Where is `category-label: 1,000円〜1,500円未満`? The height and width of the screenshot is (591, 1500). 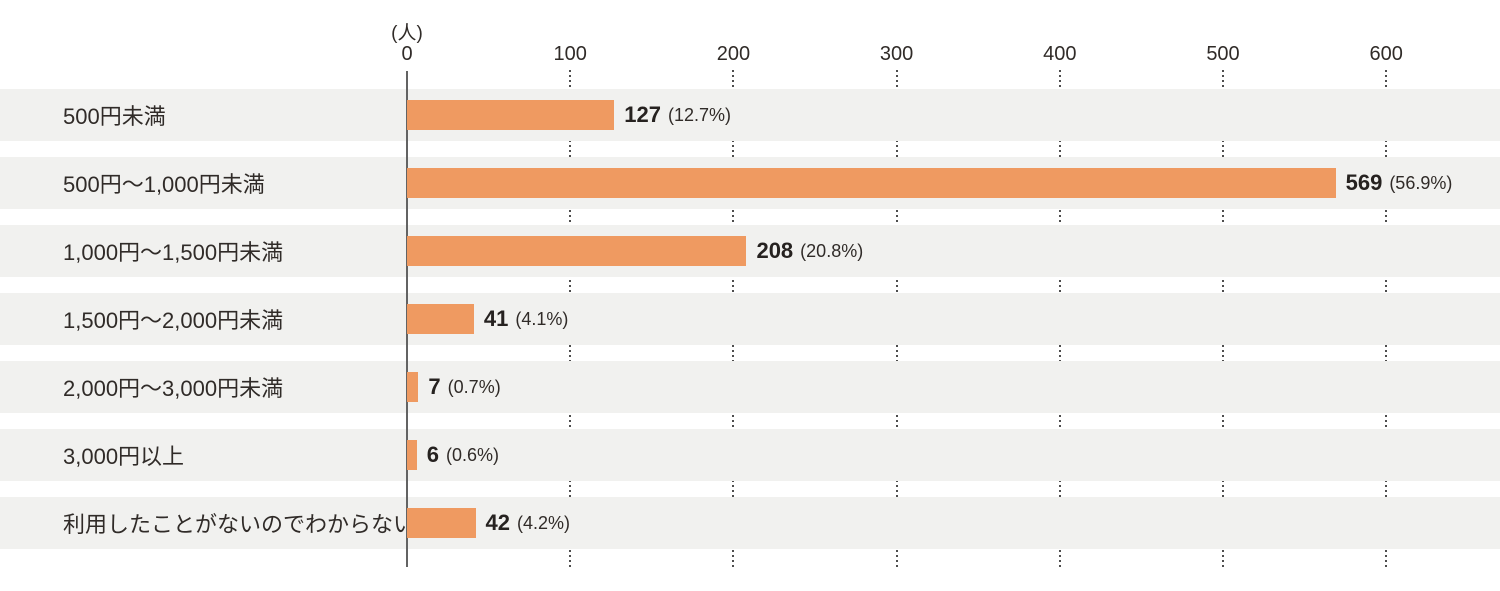 category-label: 1,000円〜1,500円未満 is located at coordinates (173, 252).